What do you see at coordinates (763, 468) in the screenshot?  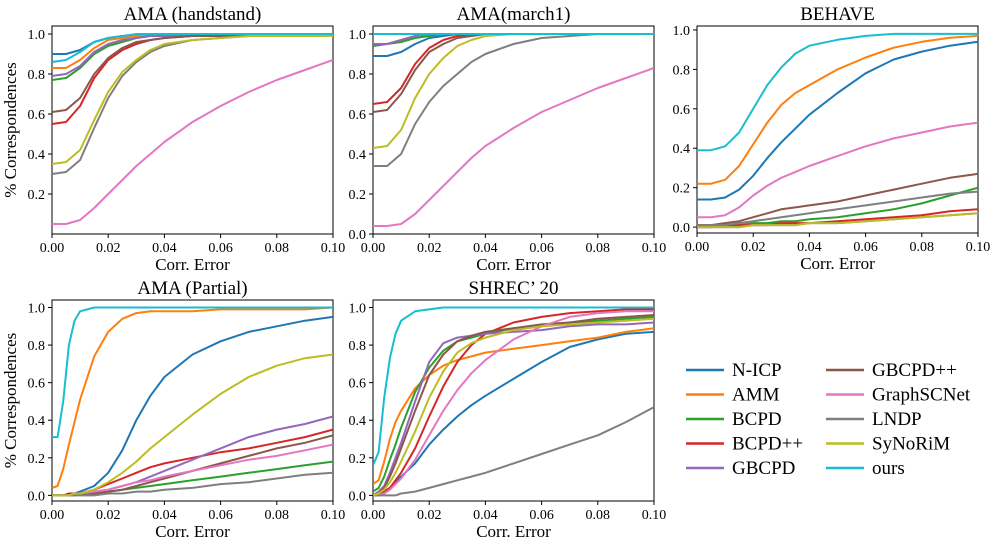 I see `legend-label-gbcpd: GBCPD` at bounding box center [763, 468].